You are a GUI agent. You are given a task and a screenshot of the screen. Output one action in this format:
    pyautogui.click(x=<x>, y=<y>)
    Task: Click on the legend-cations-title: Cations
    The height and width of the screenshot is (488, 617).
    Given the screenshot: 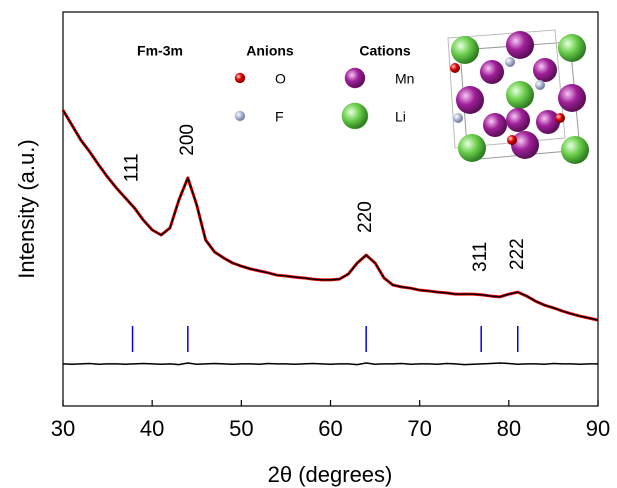 What is the action you would take?
    pyautogui.click(x=385, y=51)
    